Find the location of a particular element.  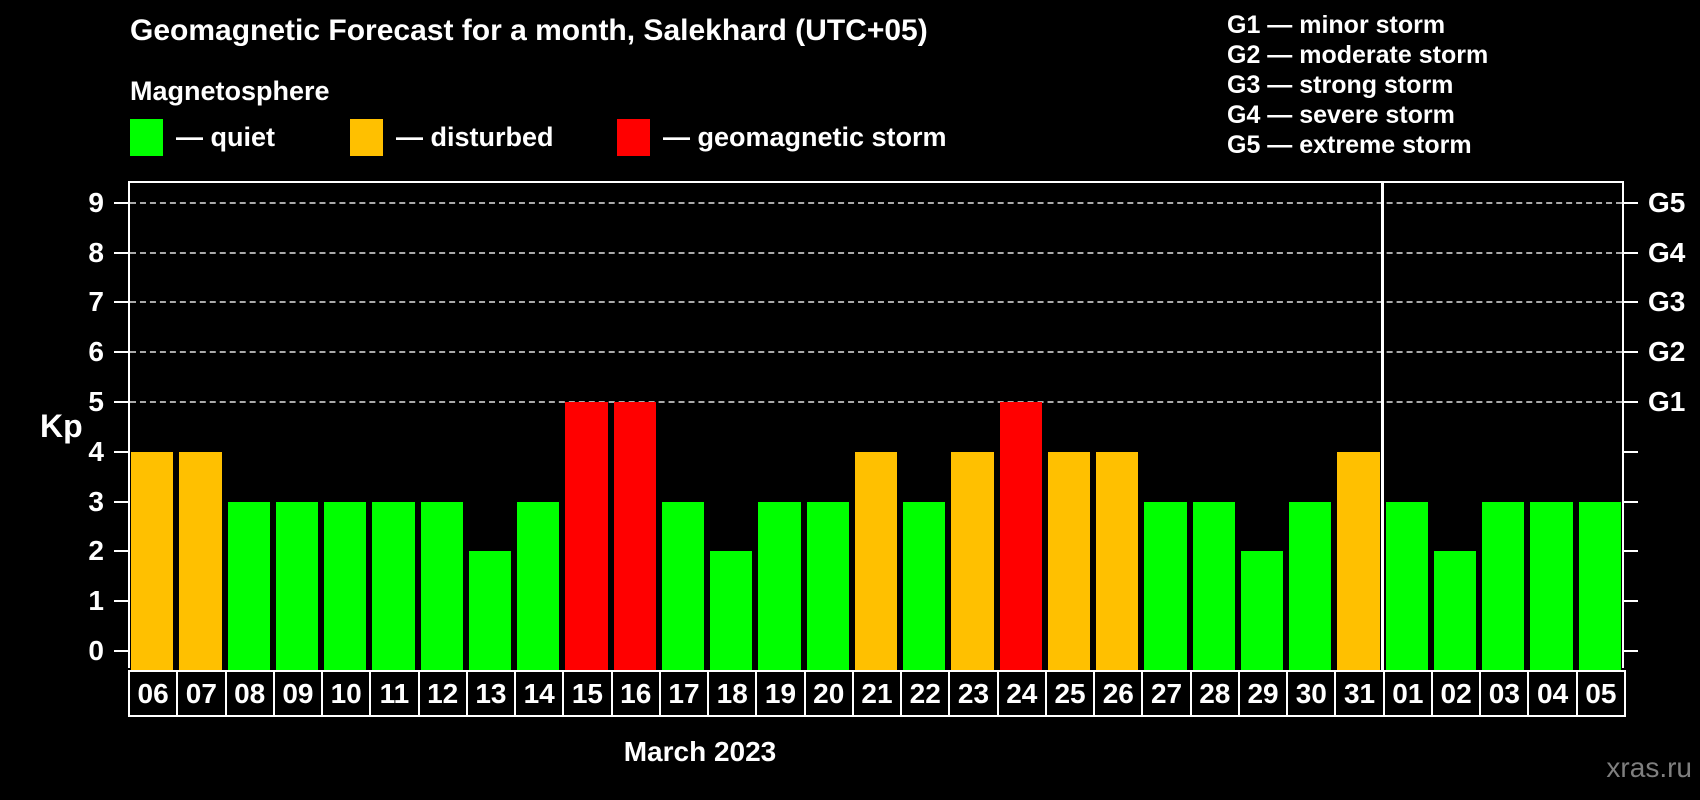

x-axis-month-label: March 2023 is located at coordinates (700, 751).